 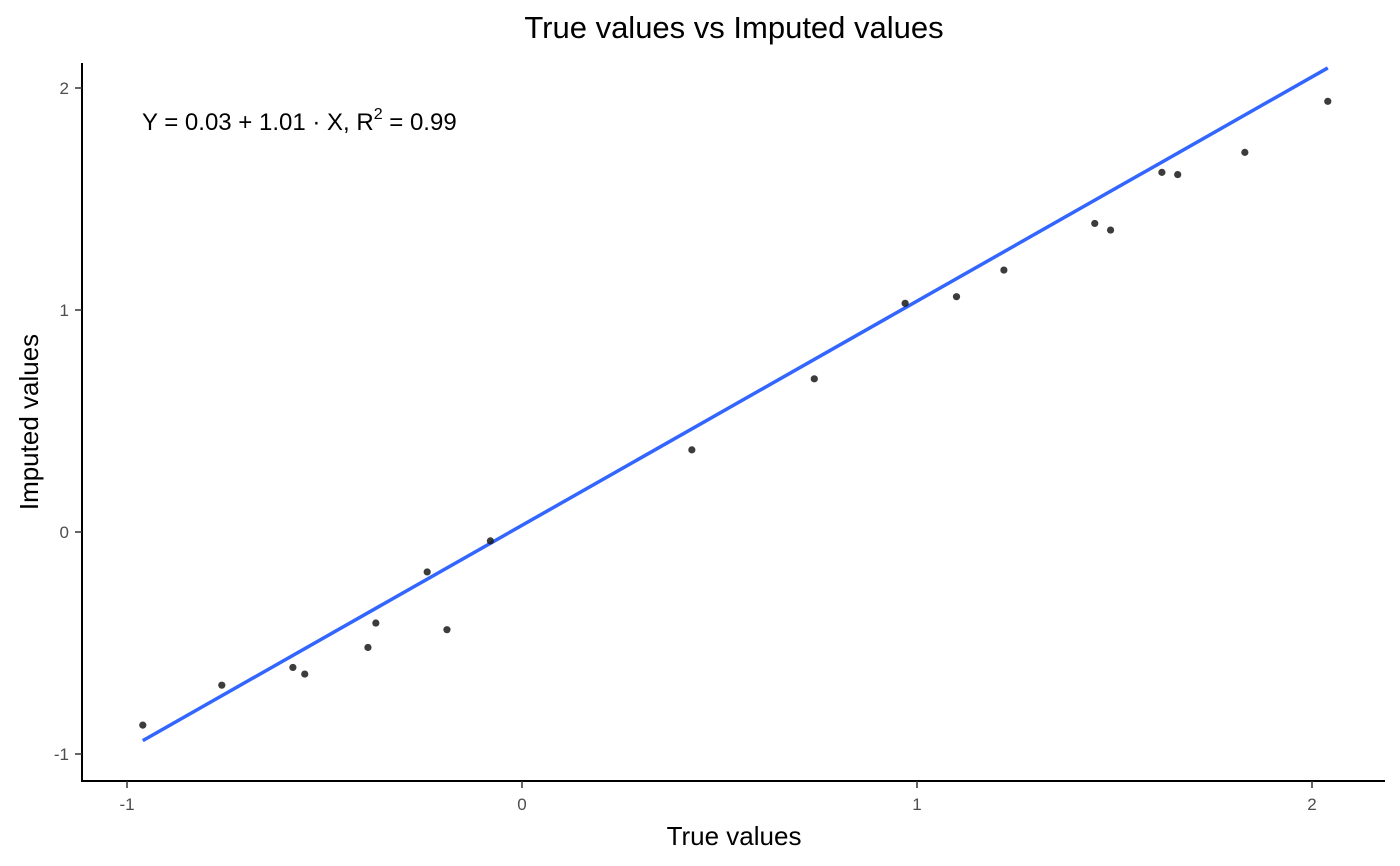 I want to click on regression-equation: Y = 0.03 + 1.01 · X, R2 = 0.99, so click(x=299, y=121).